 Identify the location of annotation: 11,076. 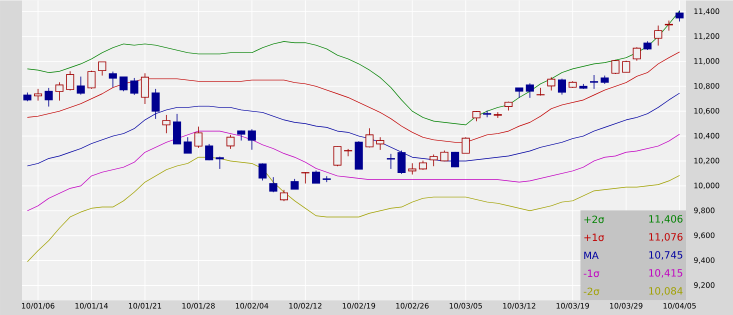
(666, 237).